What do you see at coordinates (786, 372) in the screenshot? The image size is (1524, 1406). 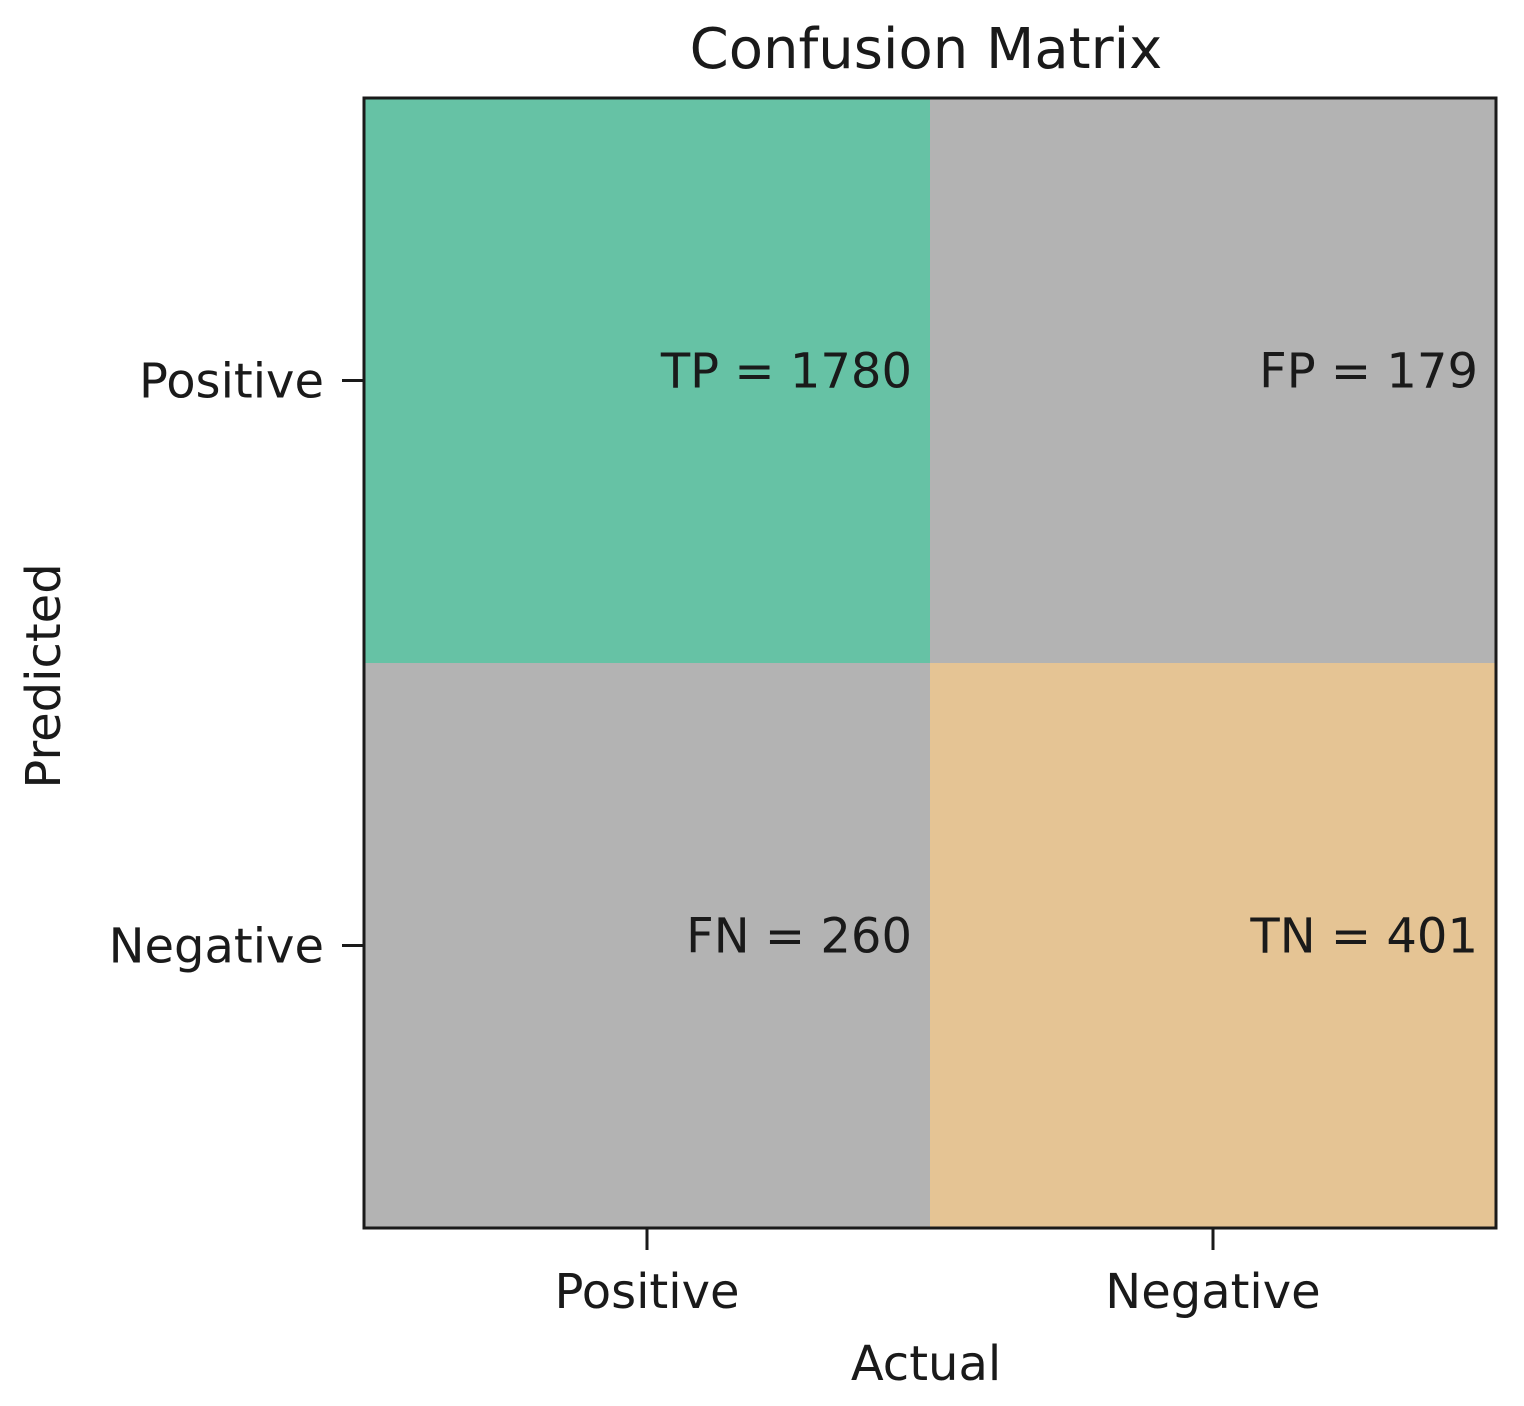 I see `cell-value-label: TP = 1780` at bounding box center [786, 372].